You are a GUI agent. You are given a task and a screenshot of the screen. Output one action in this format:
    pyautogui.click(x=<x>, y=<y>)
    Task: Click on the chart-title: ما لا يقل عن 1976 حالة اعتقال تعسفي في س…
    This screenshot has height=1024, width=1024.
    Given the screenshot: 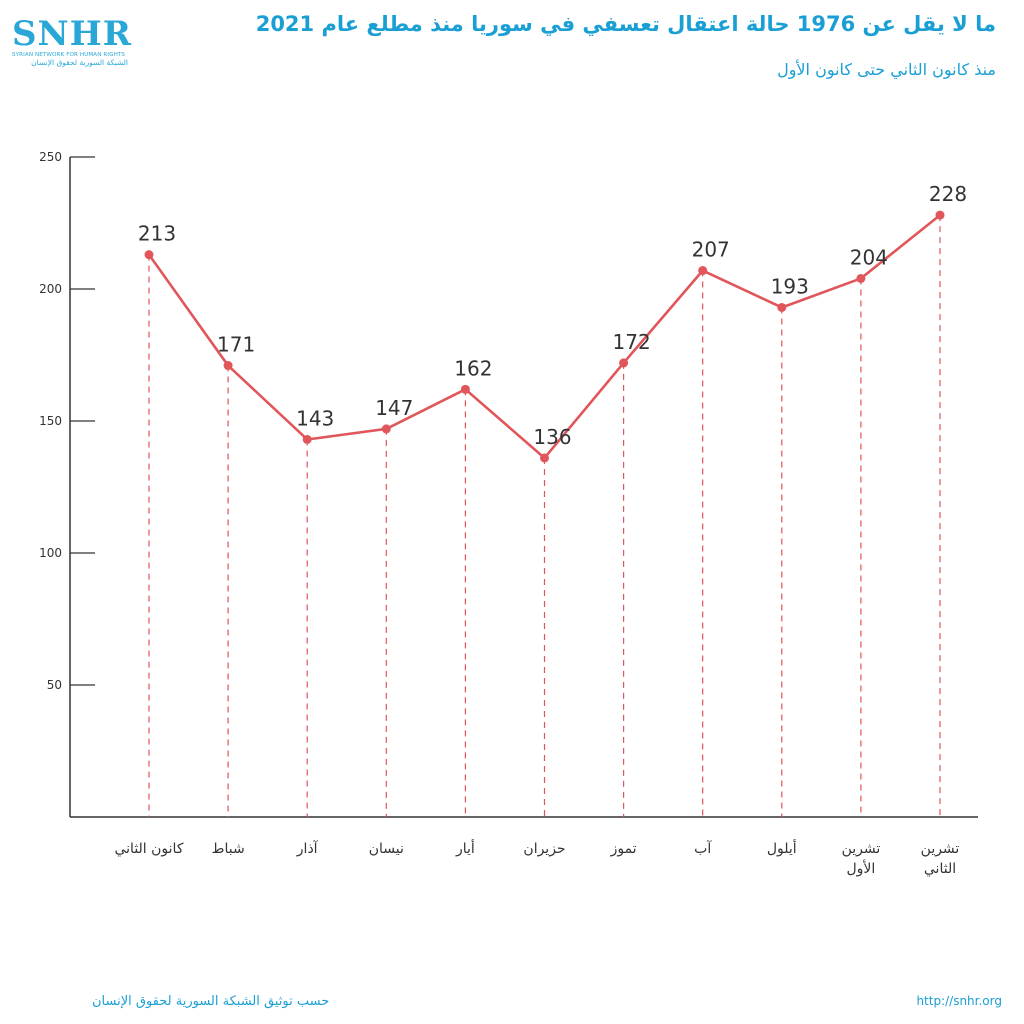 What is the action you would take?
    pyautogui.click(x=625, y=24)
    